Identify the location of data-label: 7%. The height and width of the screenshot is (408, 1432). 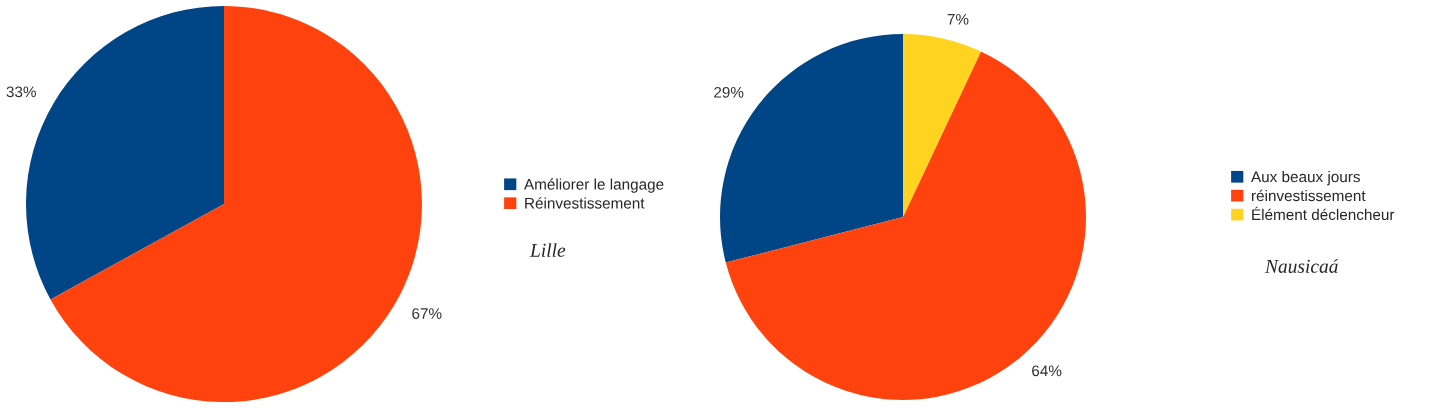
(958, 19).